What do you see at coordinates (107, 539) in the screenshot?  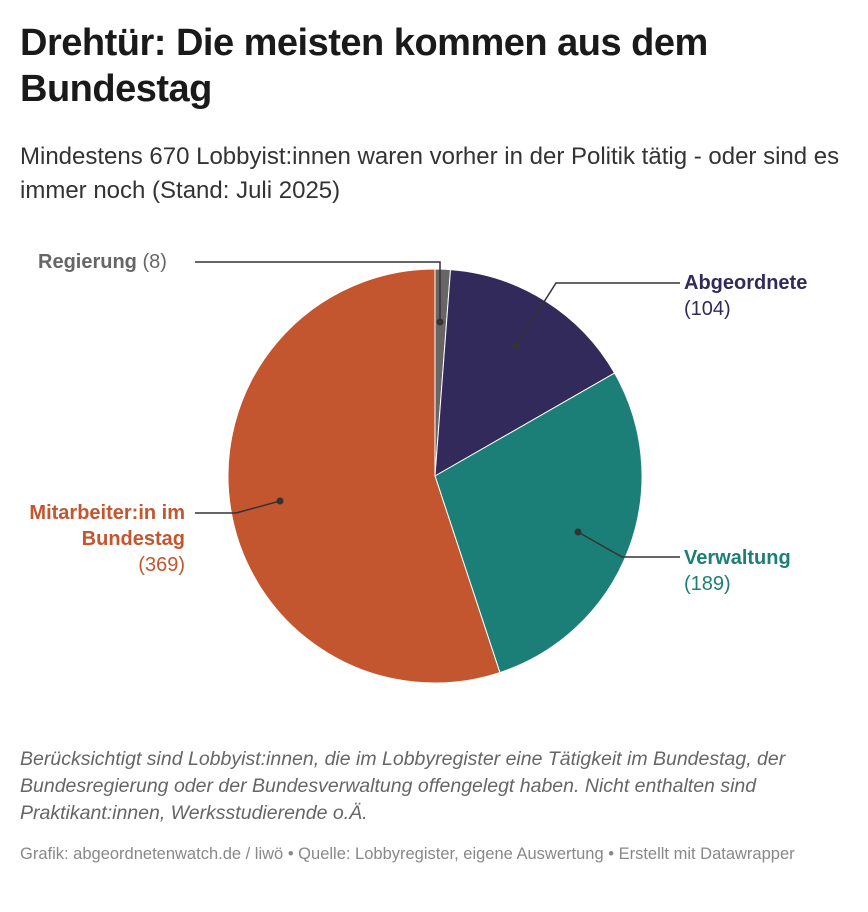 I see `label-mitarbeiter: Mitarbeiter:in im Bundestag (369)` at bounding box center [107, 539].